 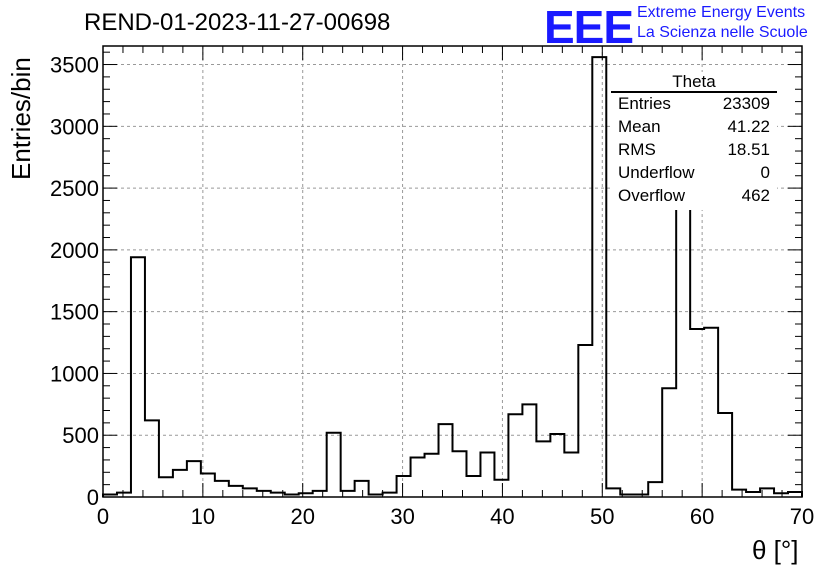 What do you see at coordinates (746, 103) in the screenshot?
I see `stats-value: 23309` at bounding box center [746, 103].